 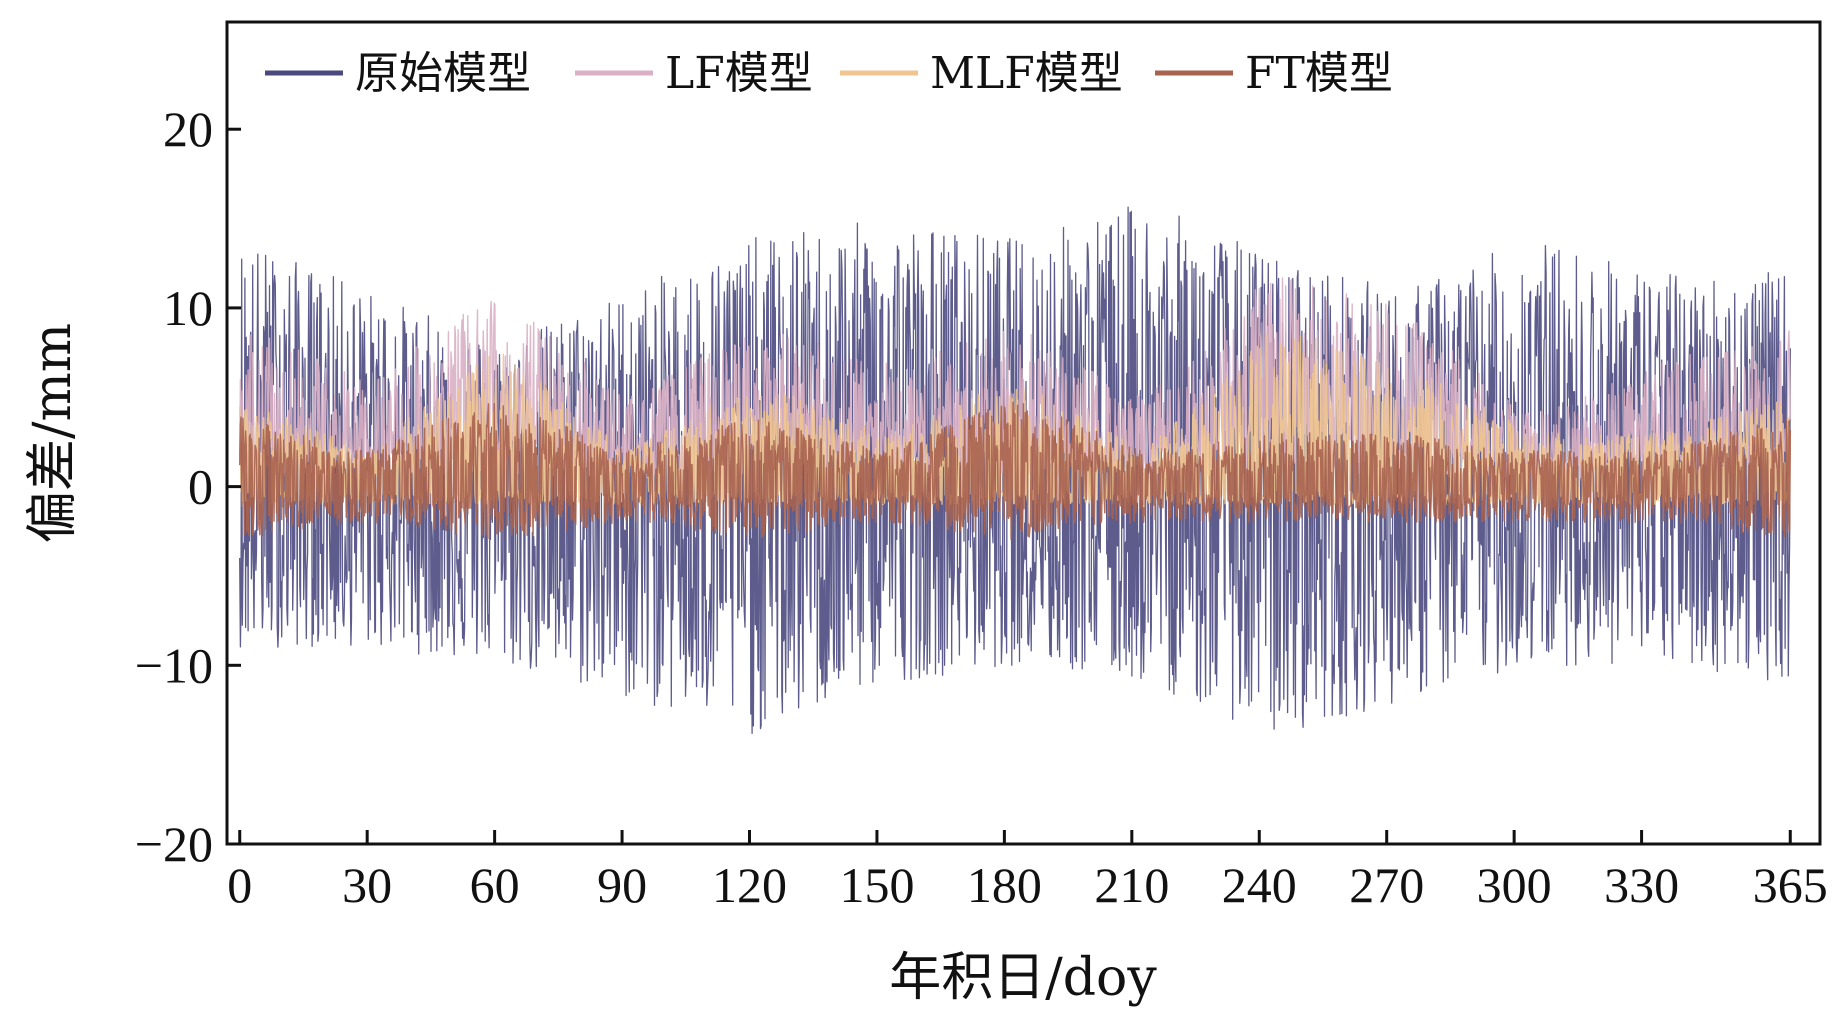 I want to click on x-tick-label: 30, so click(x=367, y=885).